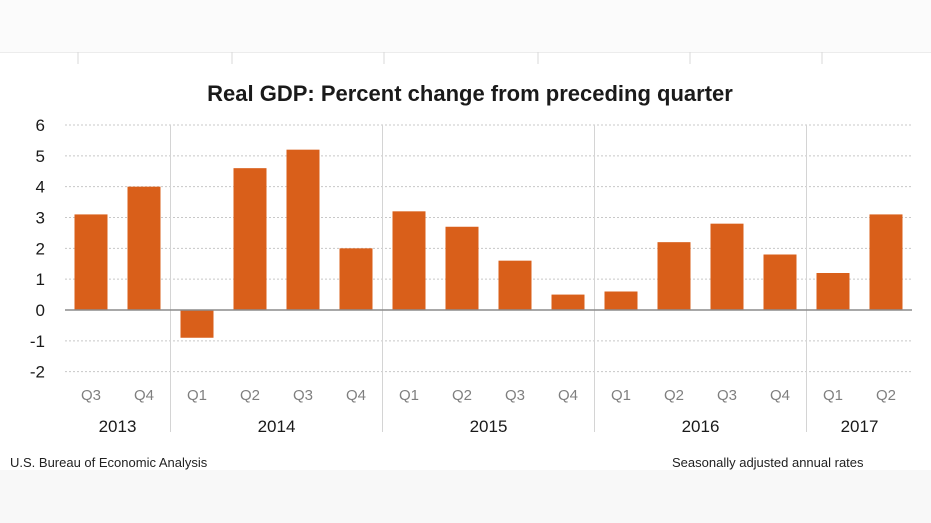  I want to click on y-tick-label: 2, so click(40, 248).